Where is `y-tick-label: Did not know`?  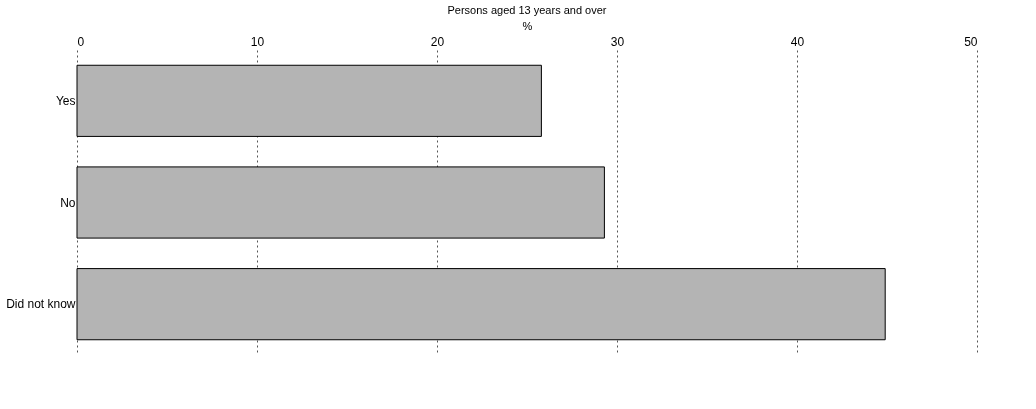
y-tick-label: Did not know is located at coordinates (41, 304).